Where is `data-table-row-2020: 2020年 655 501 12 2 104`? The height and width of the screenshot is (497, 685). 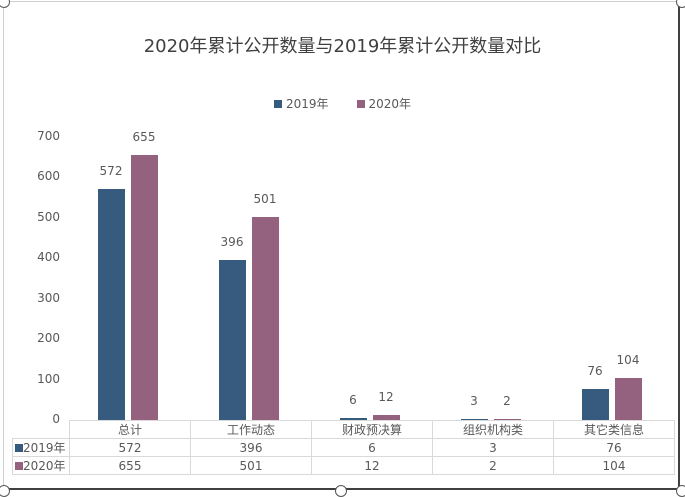
data-table-row-2020: 2020年 655 501 12 2 104 is located at coordinates (343, 465).